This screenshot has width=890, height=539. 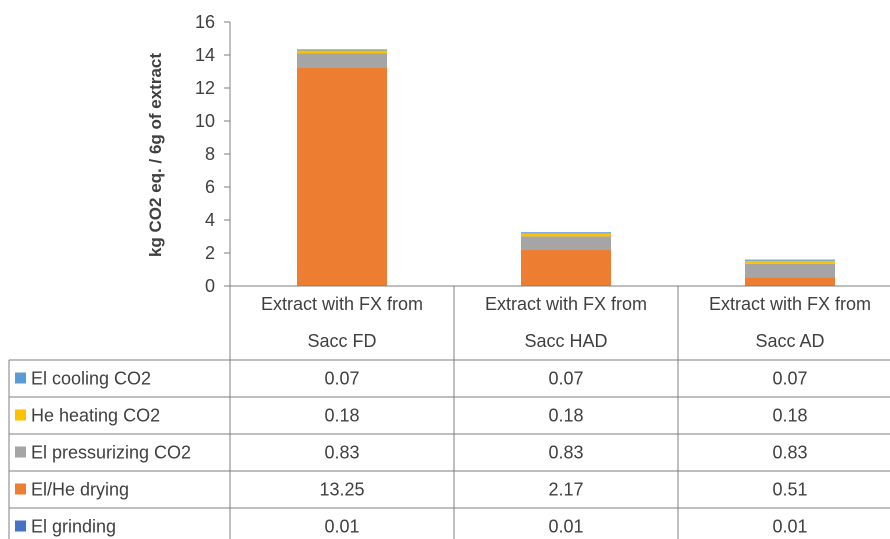 I want to click on x-tick-label: Sacc AD, so click(x=789, y=341).